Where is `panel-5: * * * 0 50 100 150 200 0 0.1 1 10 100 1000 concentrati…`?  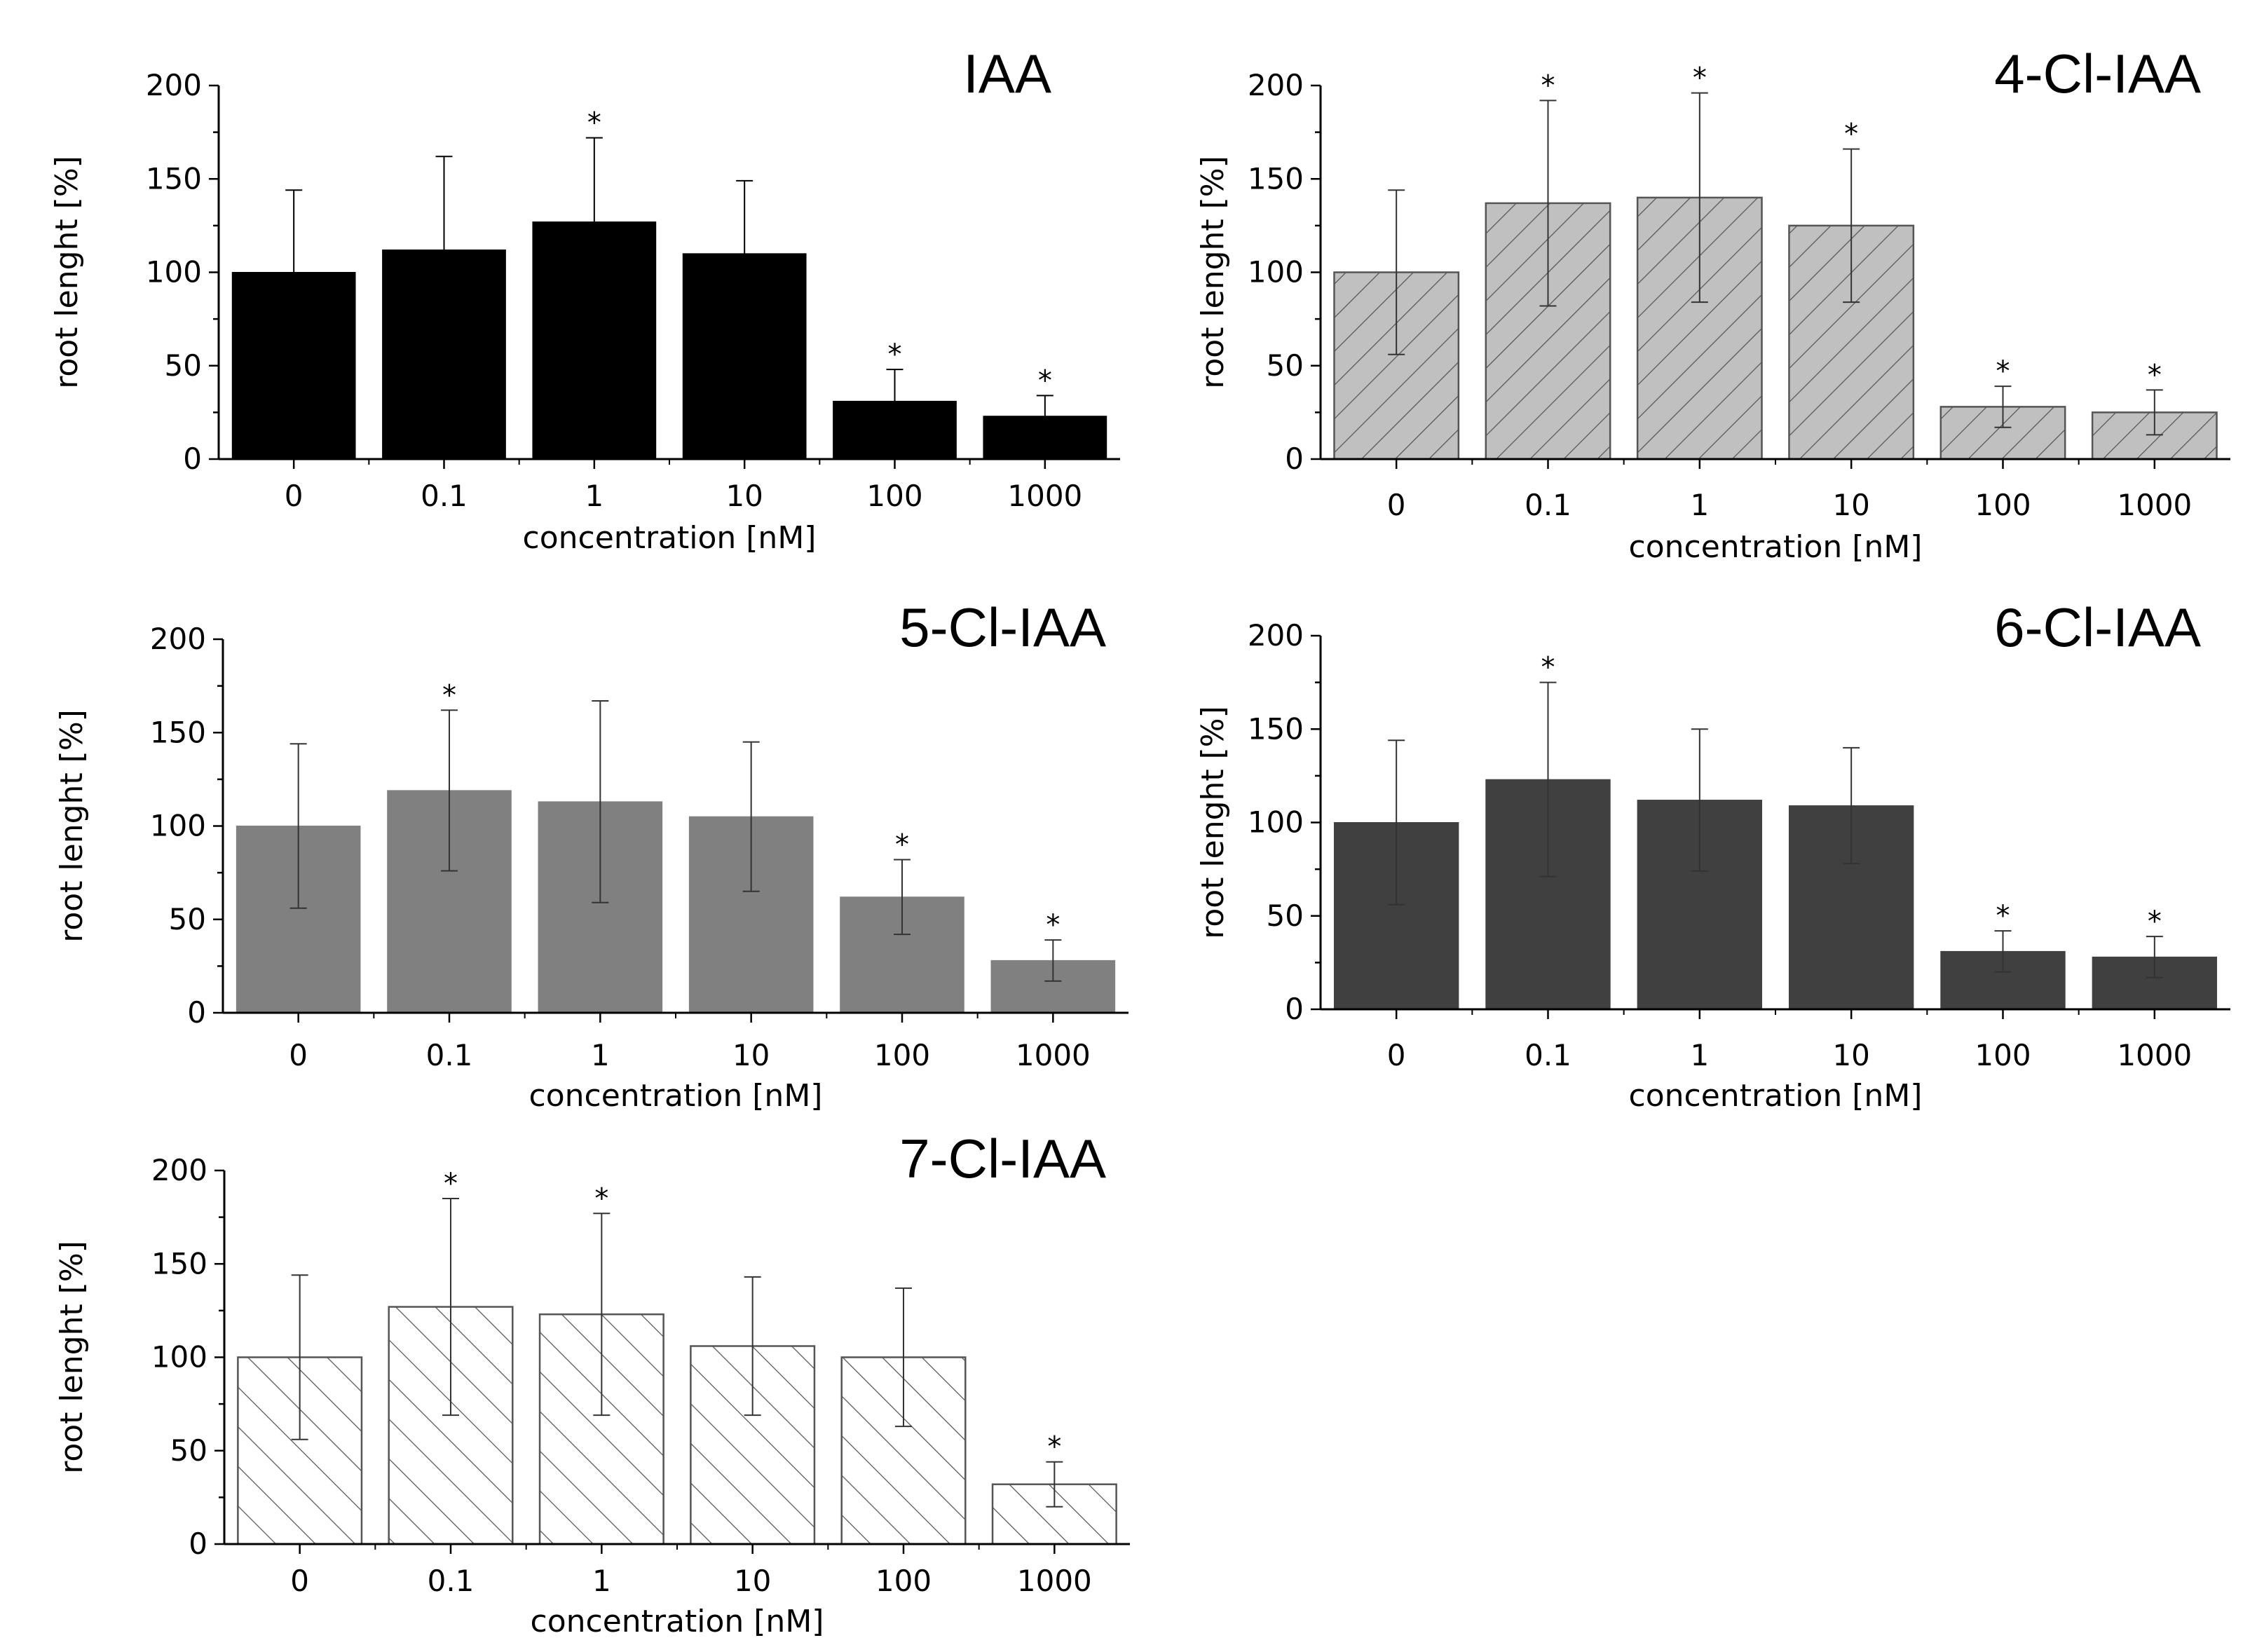
panel-5: * * * 0 50 100 150 200 0 0.1 1 10 100 1000 concentrati… is located at coordinates (592, 1384).